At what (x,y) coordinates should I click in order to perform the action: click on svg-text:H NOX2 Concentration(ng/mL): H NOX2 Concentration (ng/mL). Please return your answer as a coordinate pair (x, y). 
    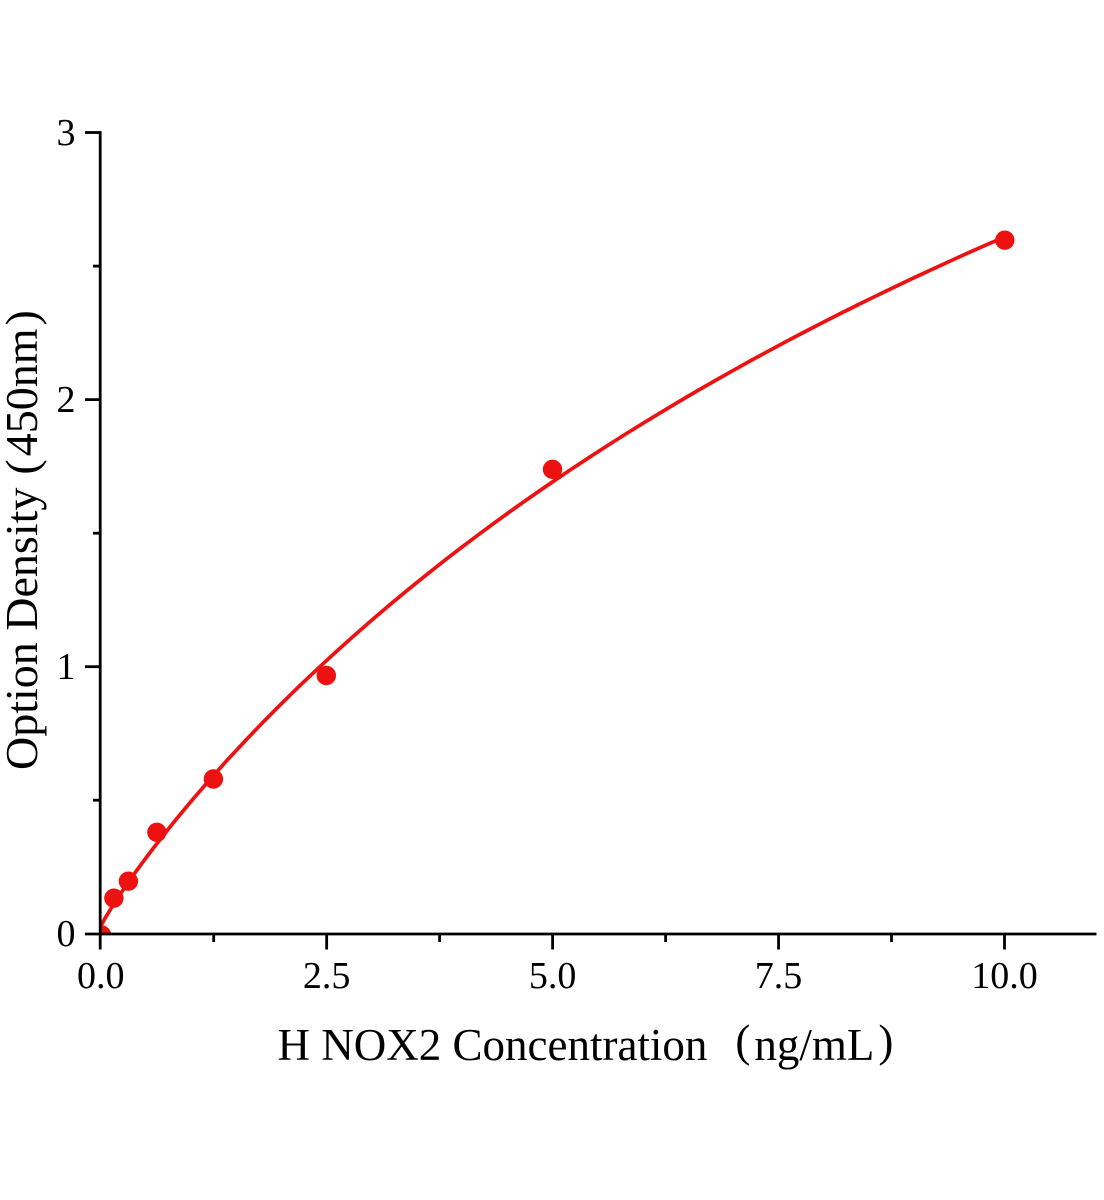
    Looking at the image, I should click on (586, 1043).